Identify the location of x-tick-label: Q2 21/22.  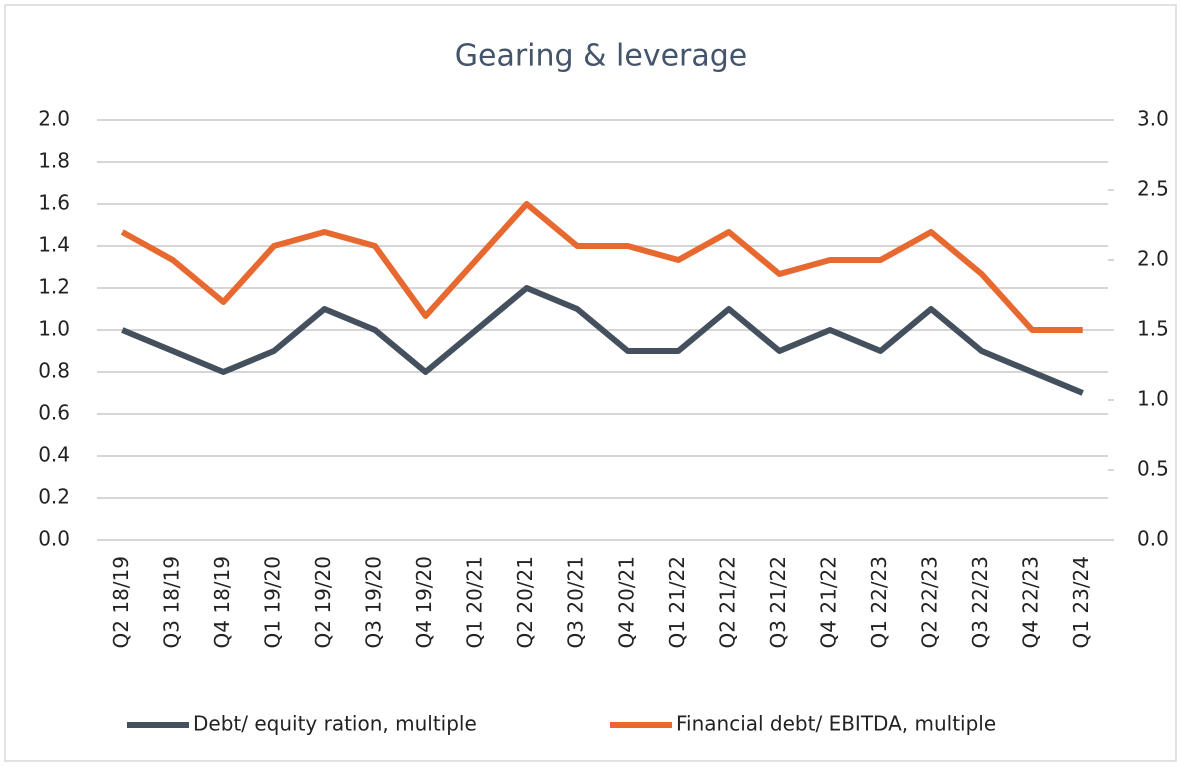
(727, 602).